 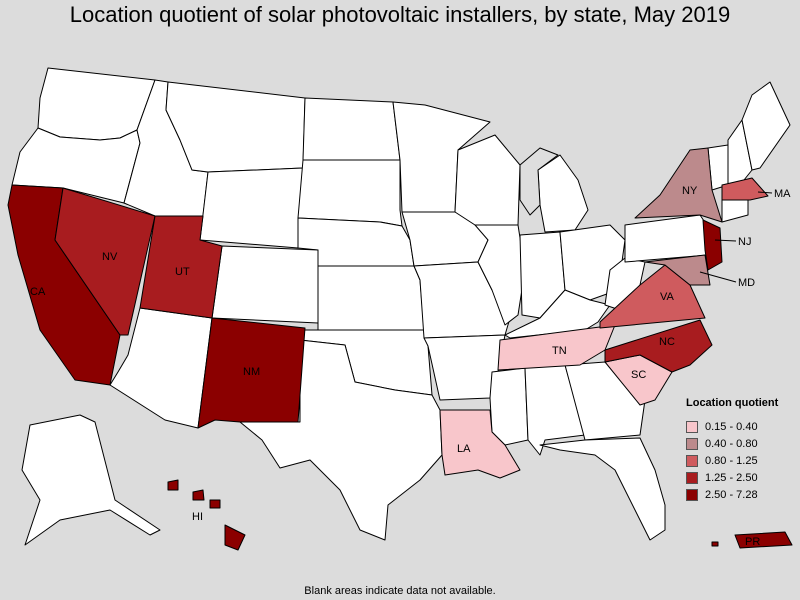 What do you see at coordinates (91, 480) in the screenshot?
I see `state-ak` at bounding box center [91, 480].